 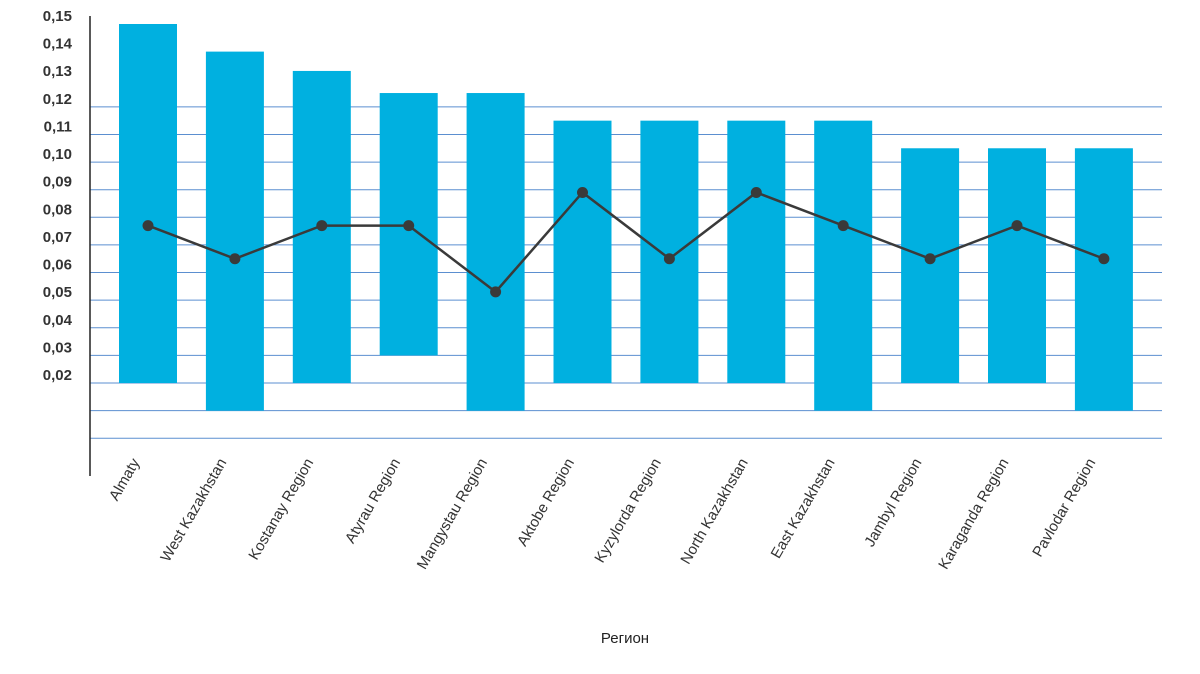 I want to click on x-tick-label: Kostanay Region, so click(x=281, y=509).